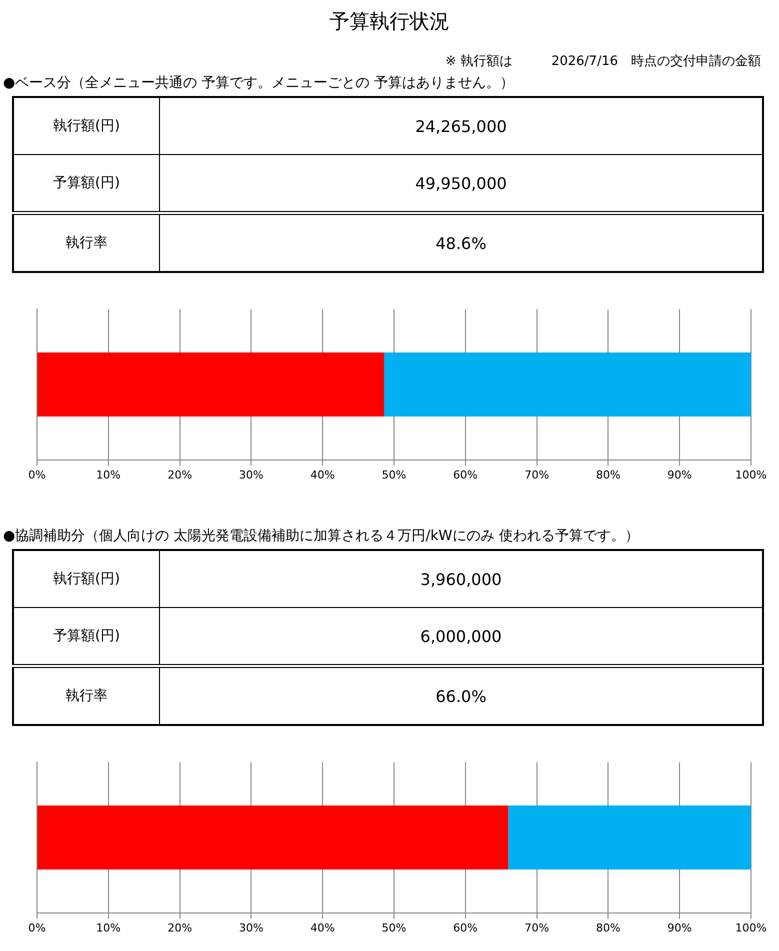  Describe the element at coordinates (259, 83) in the screenshot. I see `text: ●ベース分（全メニュー共通の 予算です。メニューごとの 予算はありません。）` at that location.